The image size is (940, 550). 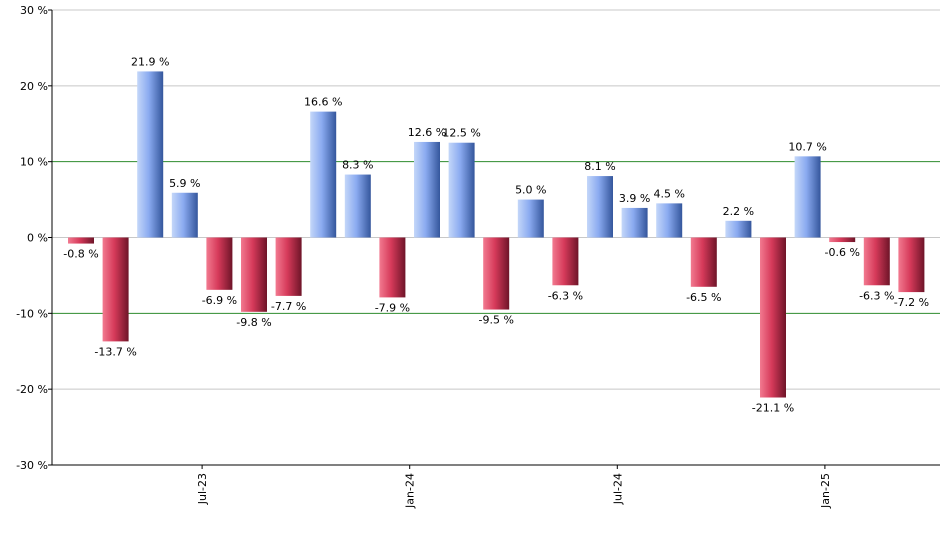 I want to click on data-label: -7.2 %, so click(x=911, y=302).